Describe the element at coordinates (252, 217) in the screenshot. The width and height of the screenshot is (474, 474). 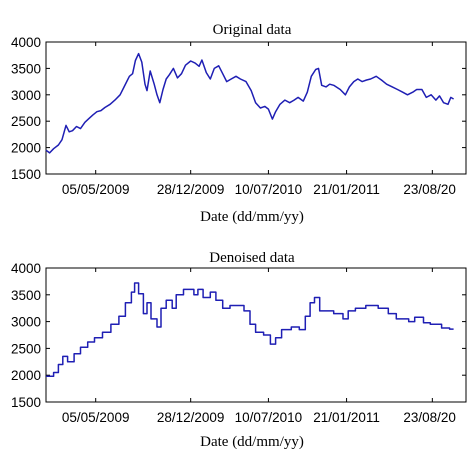
I see `top-chart-x-label: Date (dd/mm/yy)` at that location.